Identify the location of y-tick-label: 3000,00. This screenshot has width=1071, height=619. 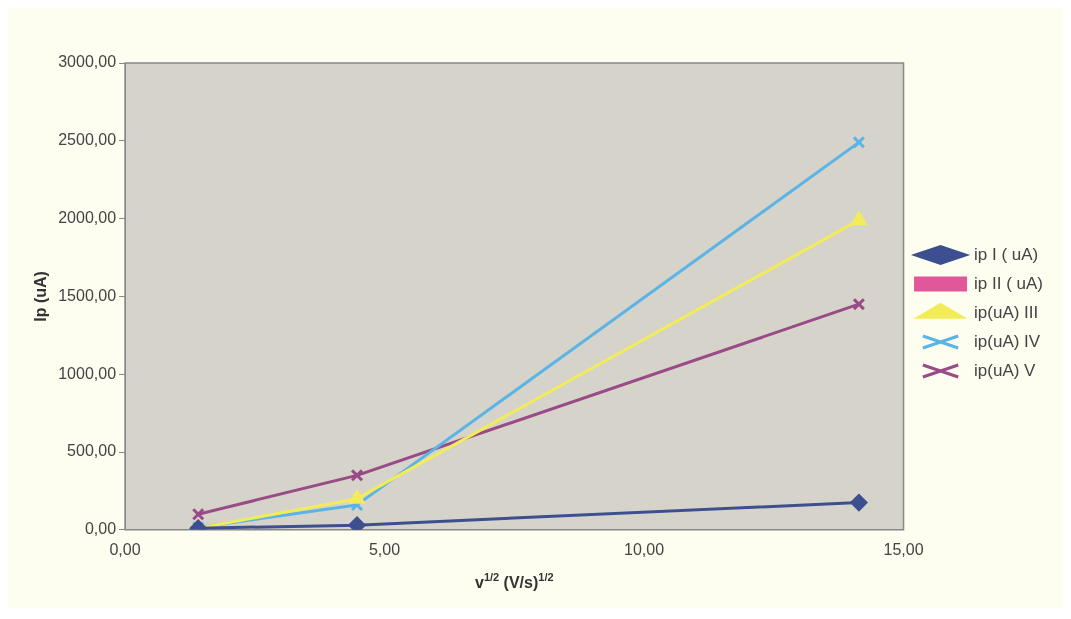
(87, 62).